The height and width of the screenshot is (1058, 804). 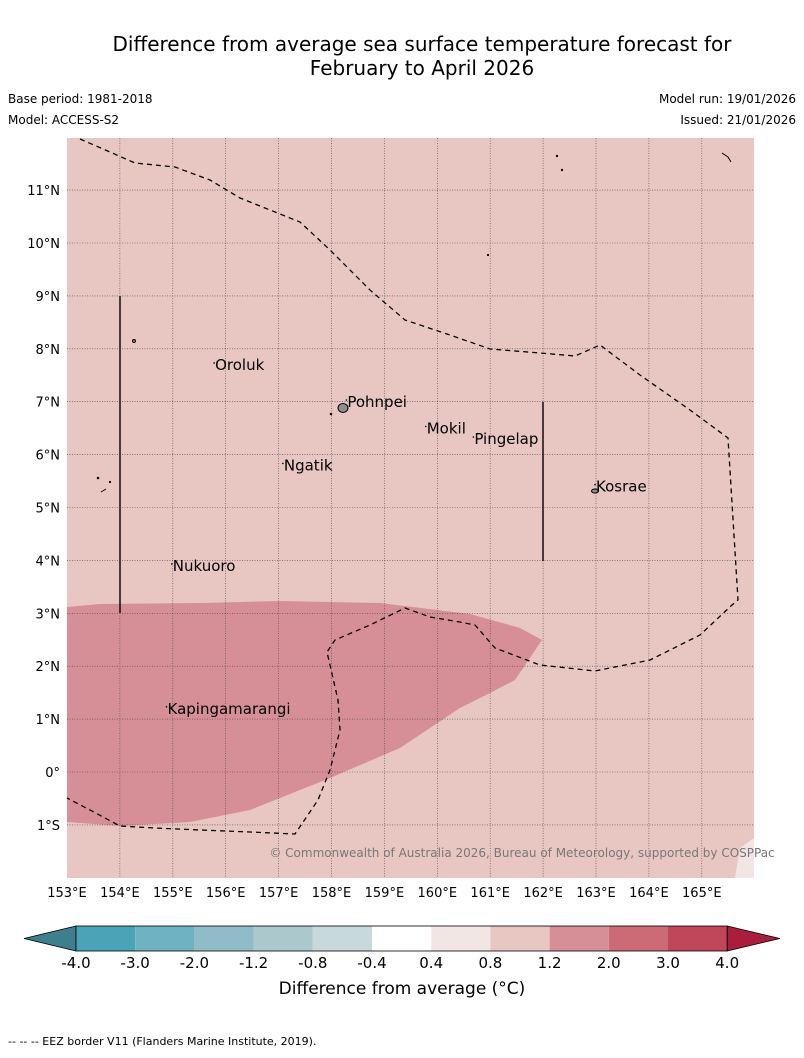 I want to click on place-label: Pingelap, so click(x=506, y=439).